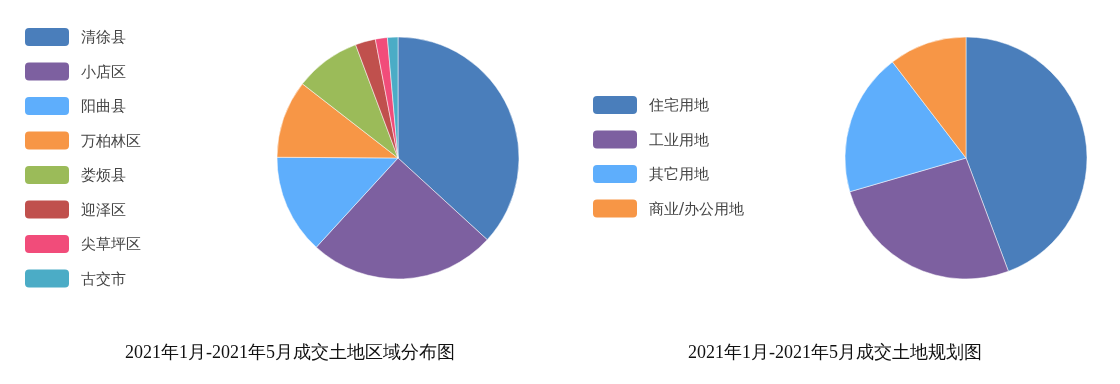 This screenshot has height=384, width=1120. I want to click on legend-label: 商业/办公用地, so click(697, 208).